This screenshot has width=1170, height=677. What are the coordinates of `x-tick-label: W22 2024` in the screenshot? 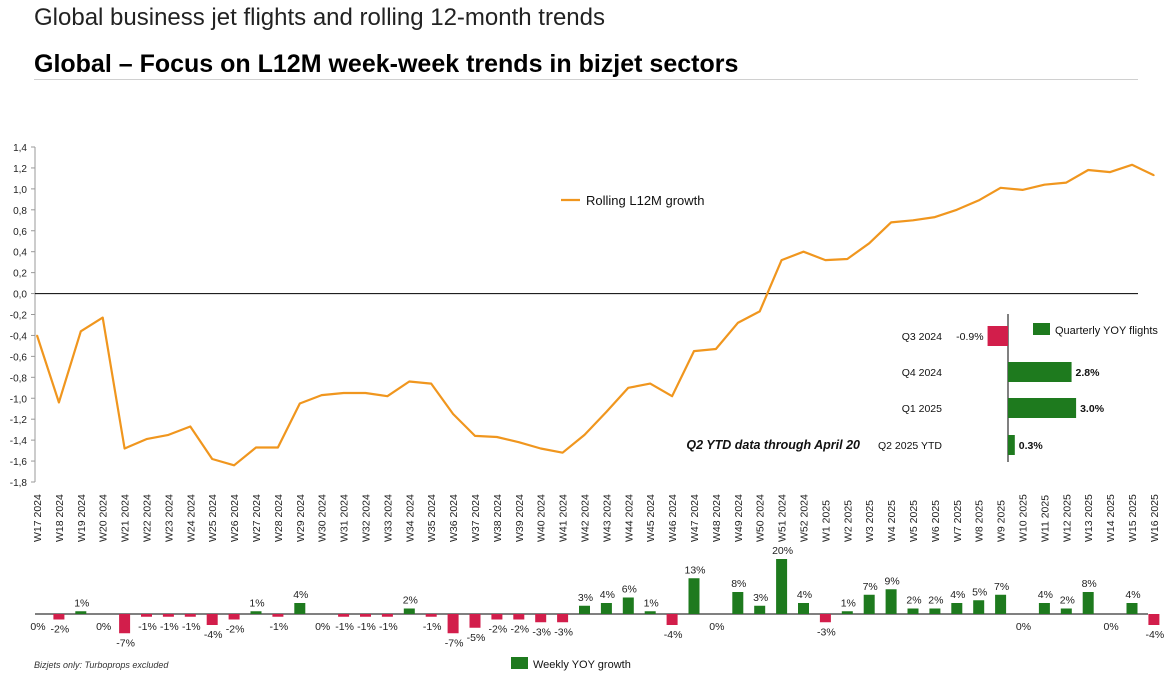 It's located at (148, 518).